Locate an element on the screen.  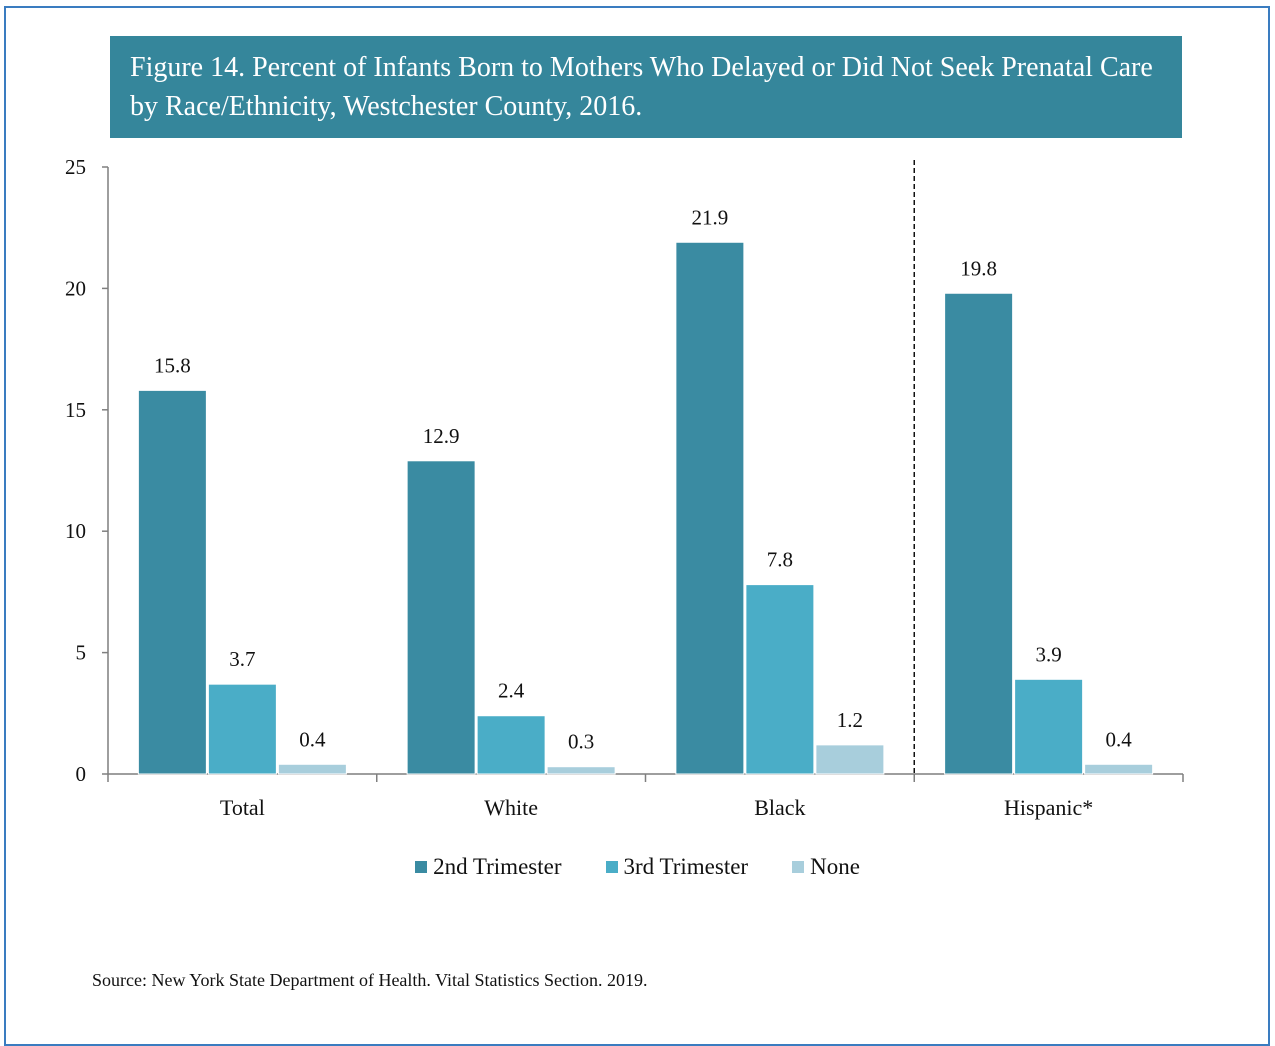
legend-item-none: None is located at coordinates (826, 867).